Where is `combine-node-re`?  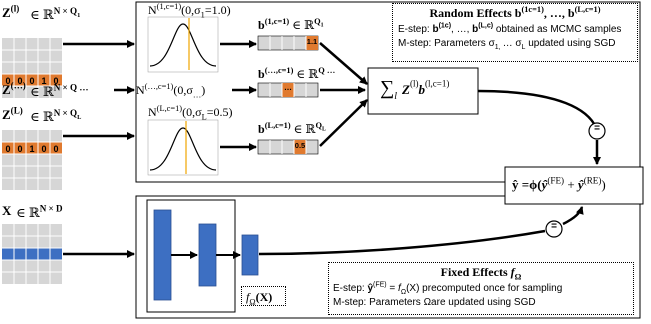
combine-node-re is located at coordinates (597, 131).